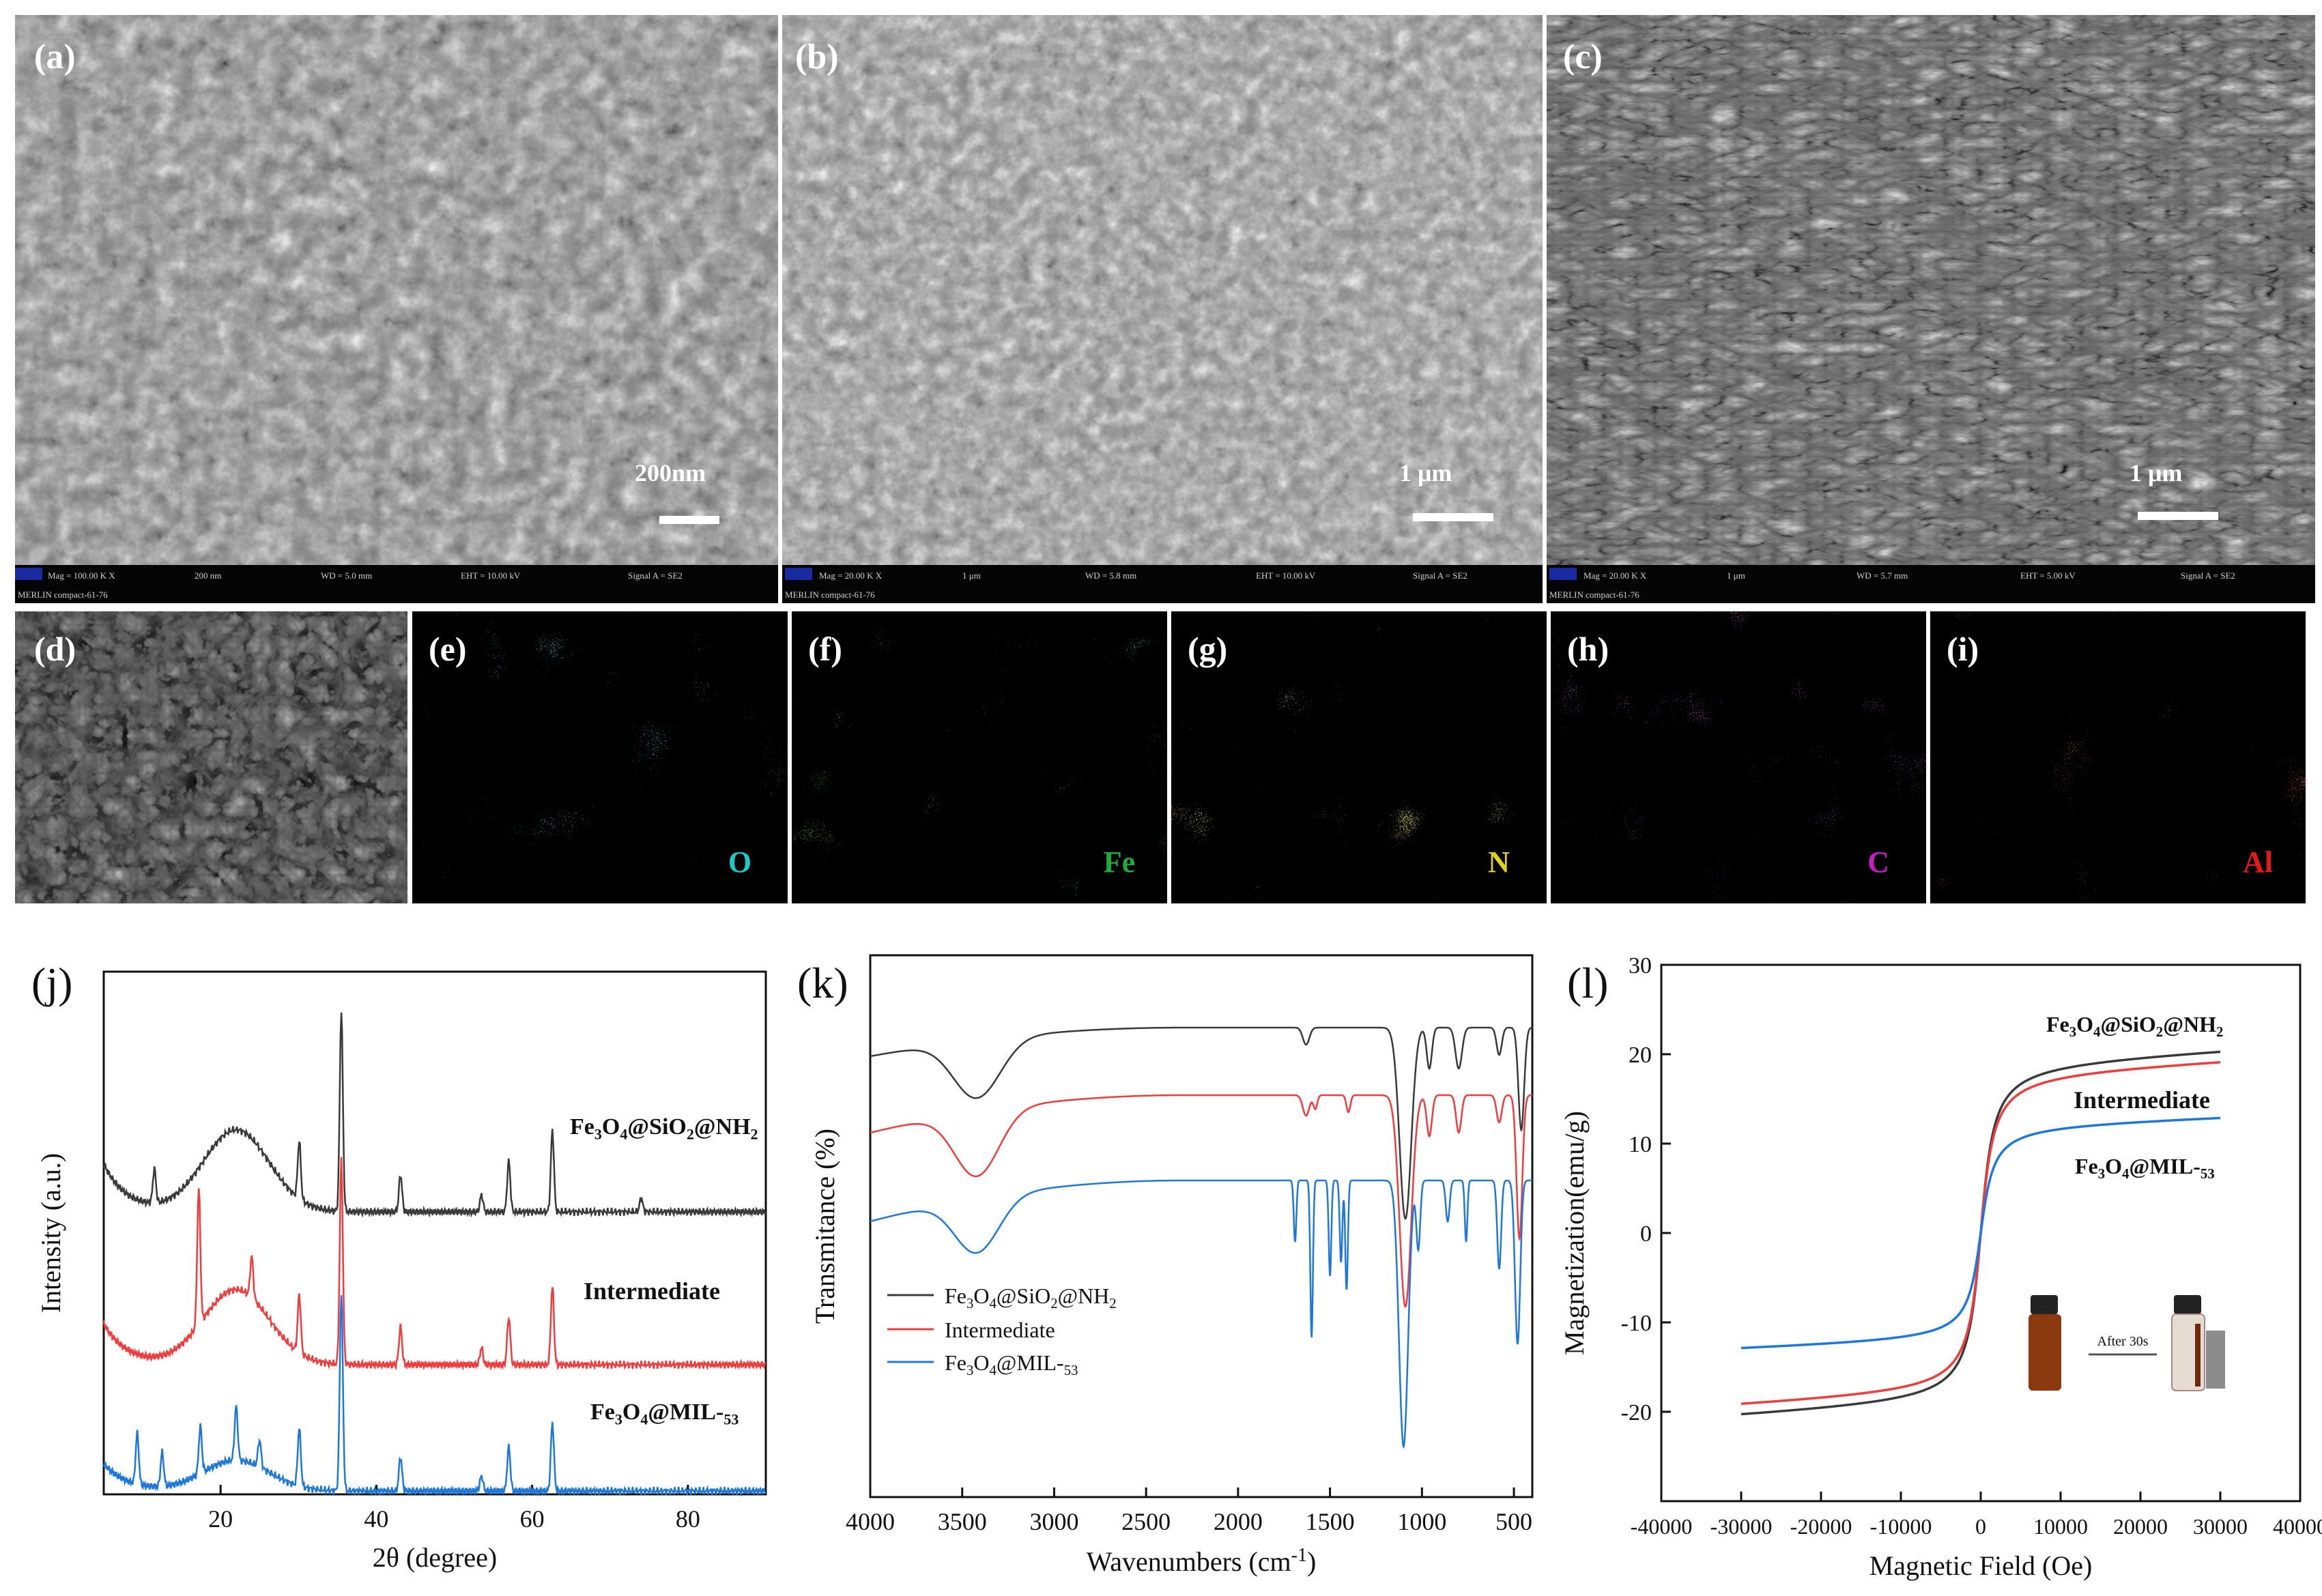 This screenshot has height=1596, width=2322. What do you see at coordinates (1207, 649) in the screenshot?
I see `panel-label-g: (g)` at bounding box center [1207, 649].